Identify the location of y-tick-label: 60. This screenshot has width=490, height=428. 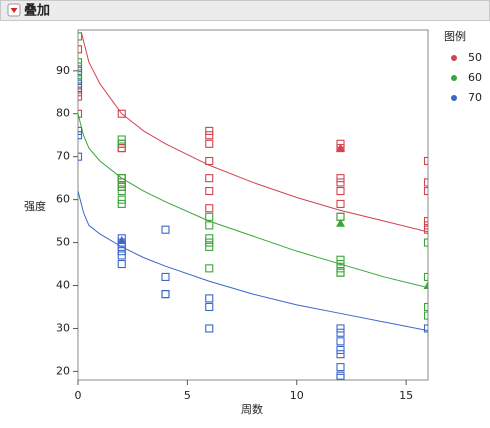
(63, 199).